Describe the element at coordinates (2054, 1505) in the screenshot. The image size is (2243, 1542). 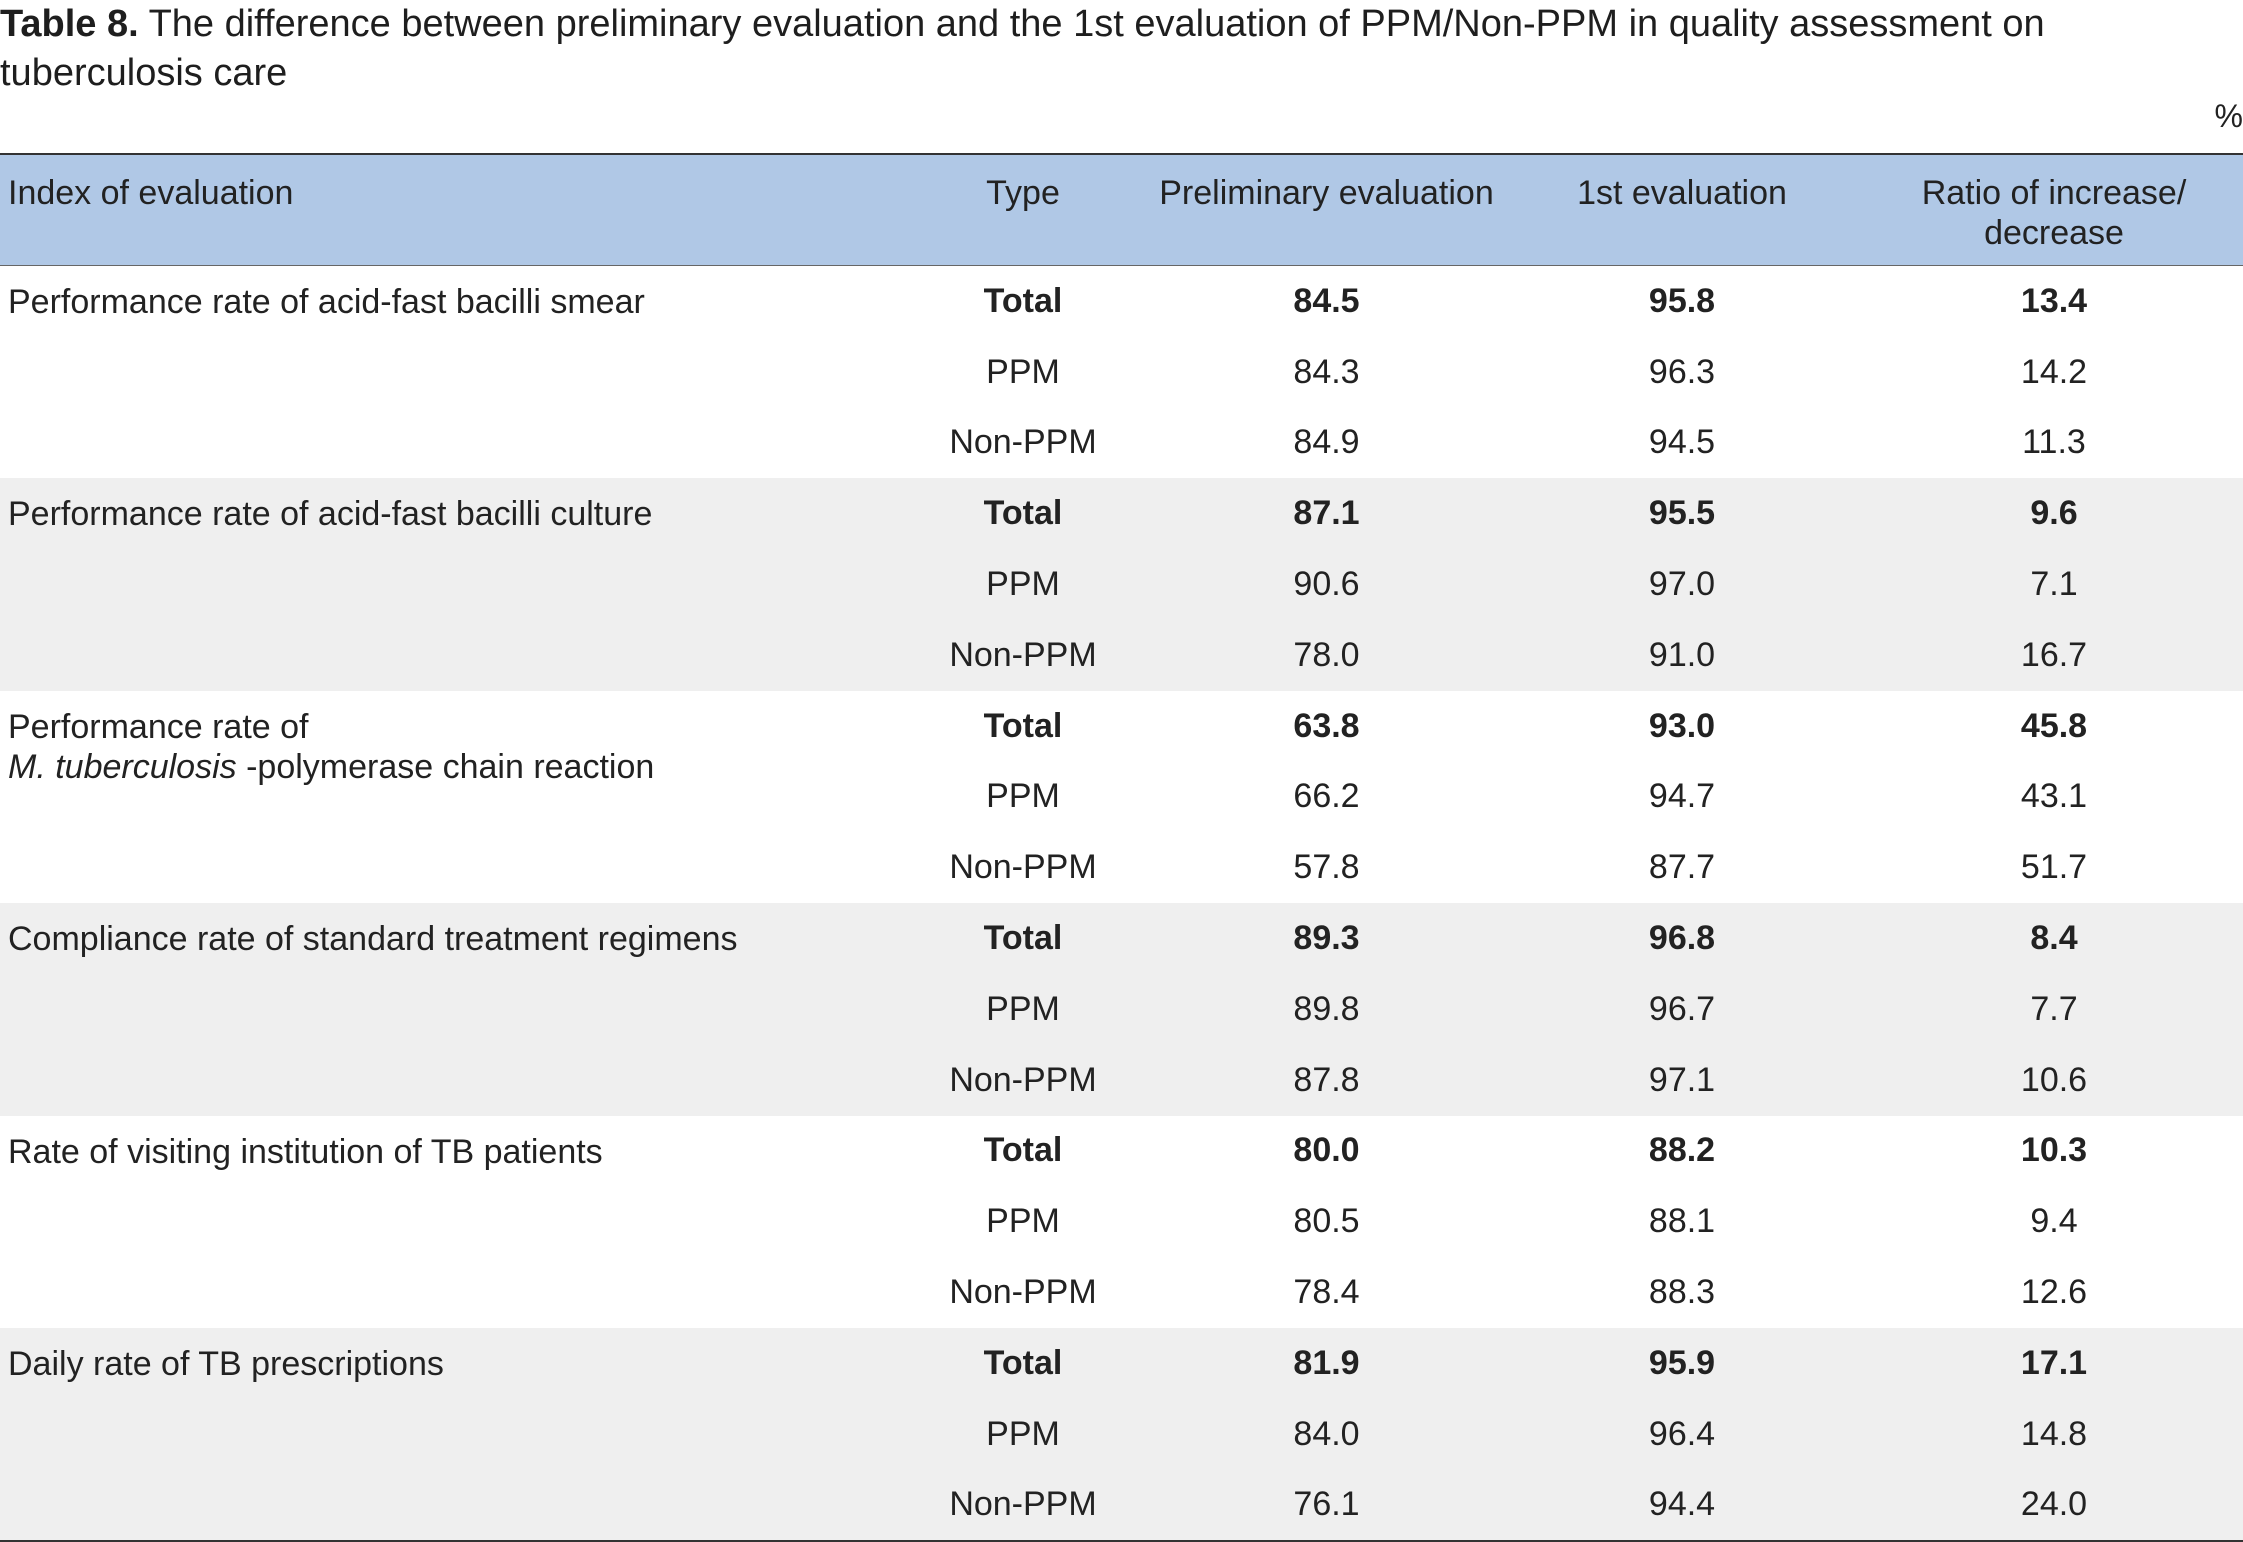
I see `ratio-cell: 24.0` at that location.